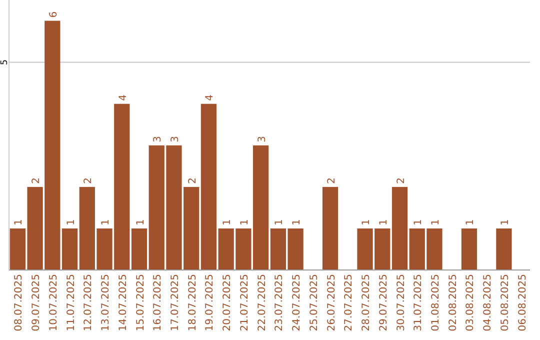  Describe the element at coordinates (418, 303) in the screenshot. I see `x-tick-label: 31.07.2025` at that location.